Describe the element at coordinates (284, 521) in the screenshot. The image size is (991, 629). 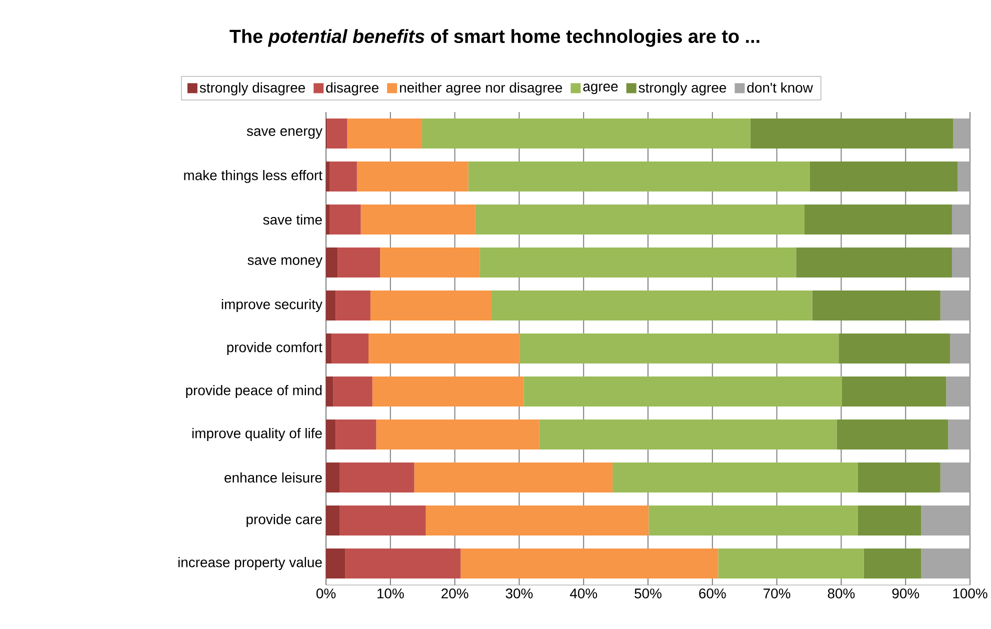
I see `y-tick-label: provide care` at that location.